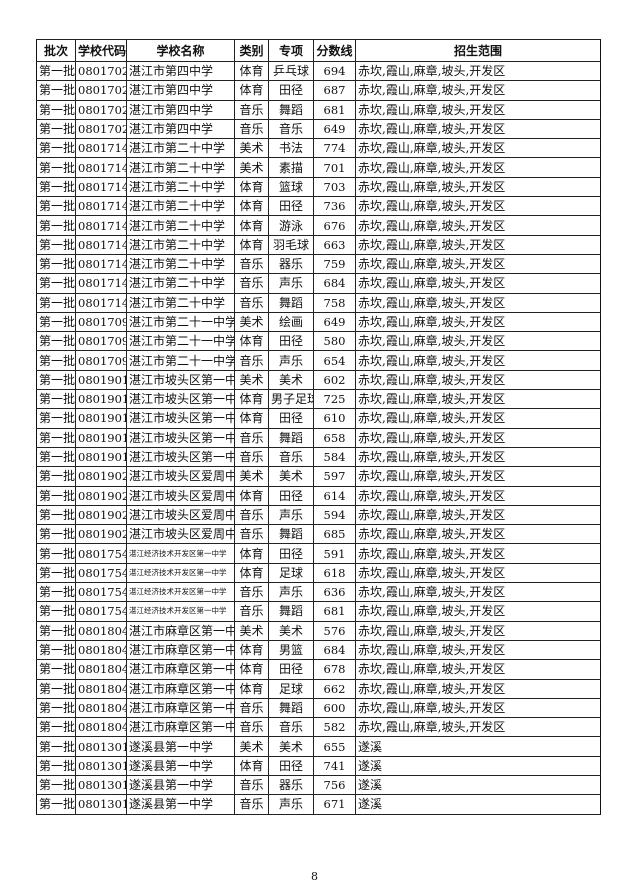 The width and height of the screenshot is (629, 894). I want to click on school-name-cell: 湛江市第四中学, so click(180, 71).